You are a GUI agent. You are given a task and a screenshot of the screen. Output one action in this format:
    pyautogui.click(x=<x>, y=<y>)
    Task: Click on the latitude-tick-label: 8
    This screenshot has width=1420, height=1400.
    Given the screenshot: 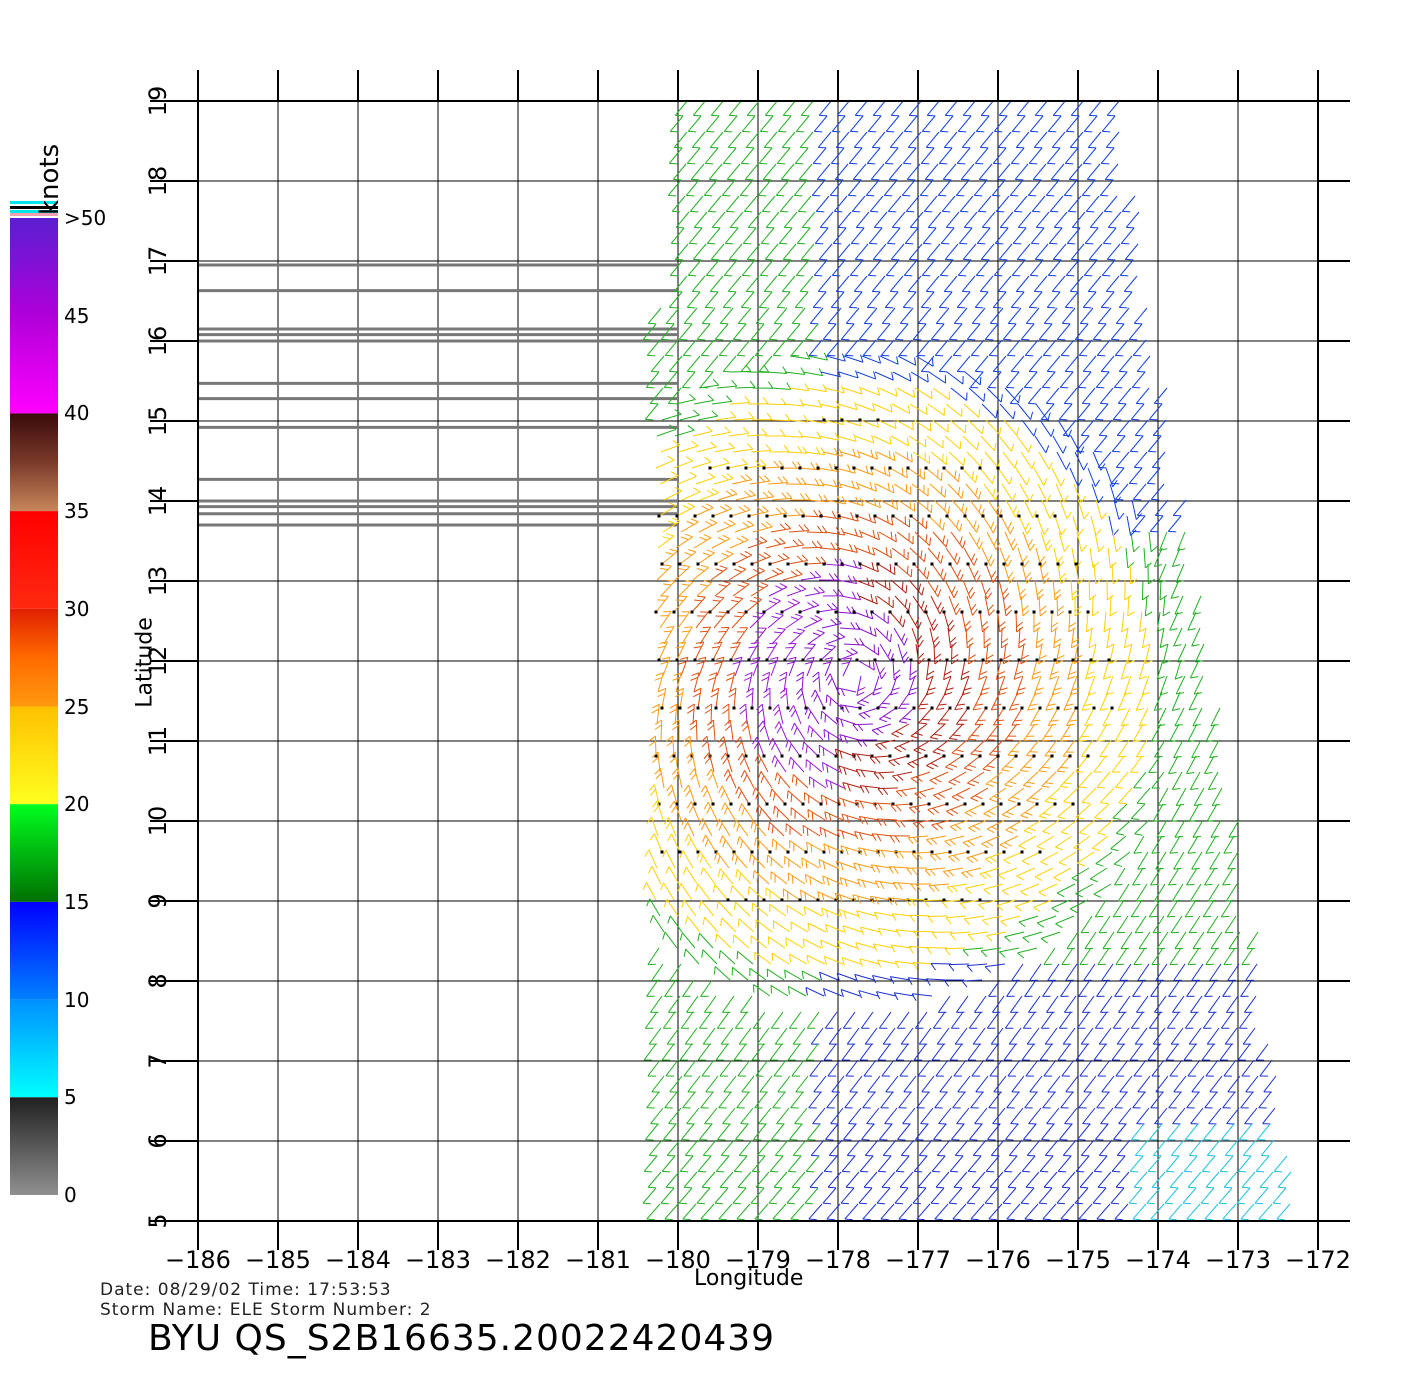 What is the action you would take?
    pyautogui.click(x=158, y=981)
    